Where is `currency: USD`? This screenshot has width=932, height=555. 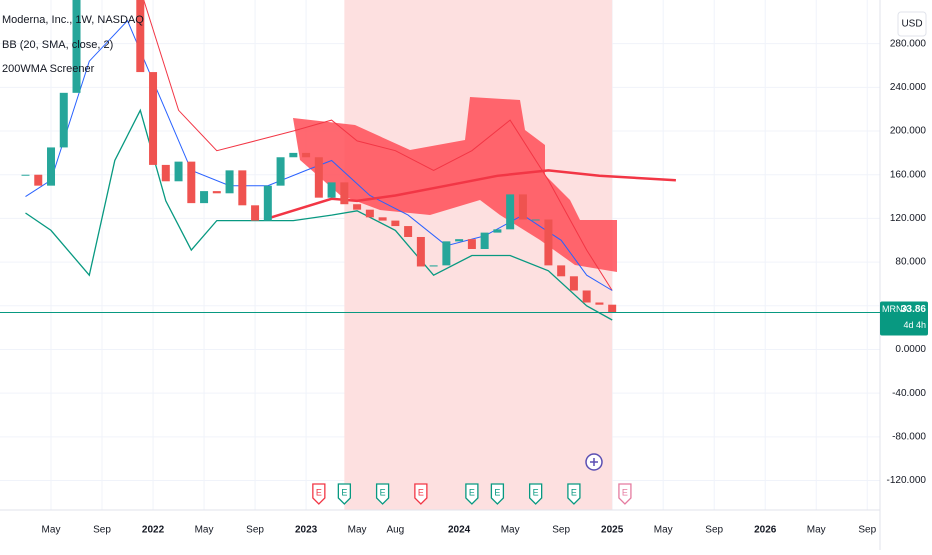 currency: USD is located at coordinates (911, 24).